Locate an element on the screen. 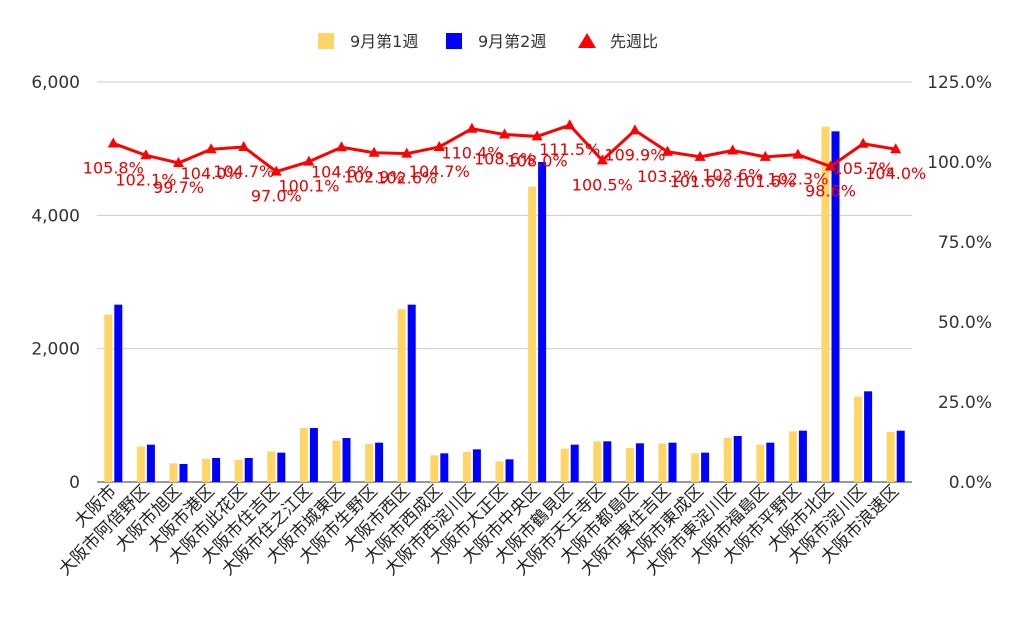 Image resolution: width=1024 pixels, height=637 pixels. line-series is located at coordinates (504, 147).